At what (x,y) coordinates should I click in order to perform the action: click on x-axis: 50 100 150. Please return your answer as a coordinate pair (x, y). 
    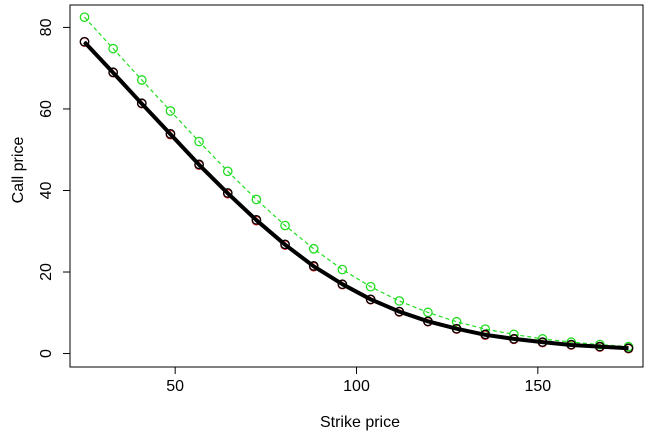
    Looking at the image, I should click on (358, 381).